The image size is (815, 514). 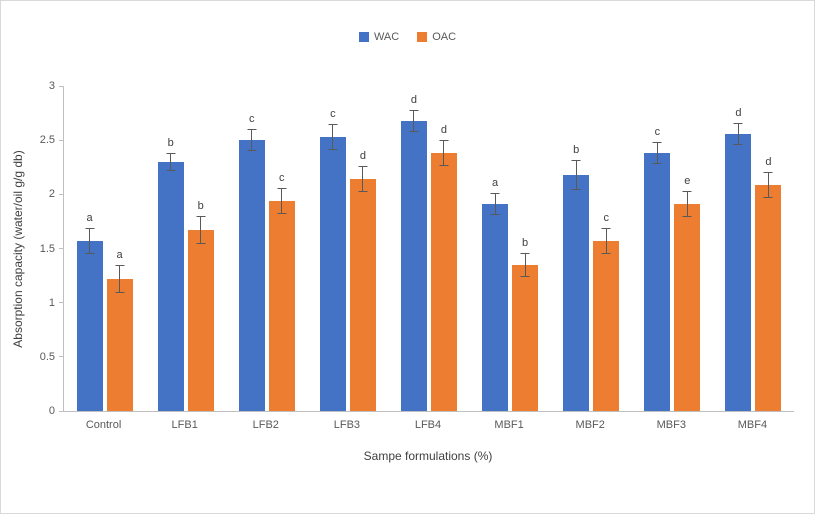 I want to click on bar-wac-mbf4, so click(x=738, y=272).